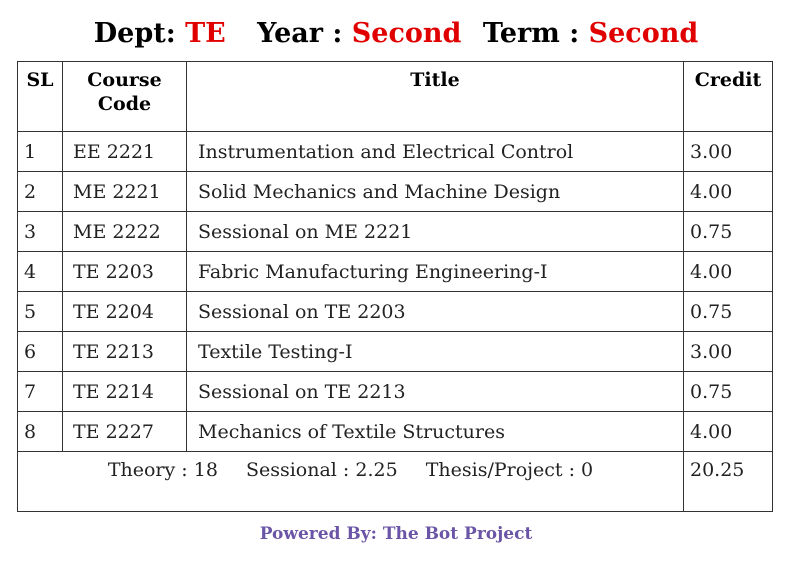 This screenshot has width=792, height=568. What do you see at coordinates (321, 470) in the screenshot?
I see `summary-sessional: Sessional : 2.25` at bounding box center [321, 470].